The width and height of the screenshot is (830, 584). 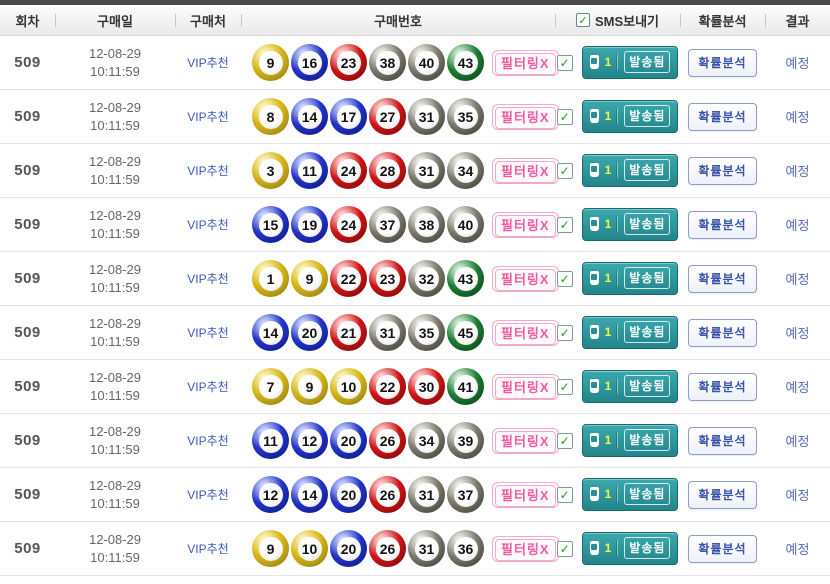 I want to click on lotto-ball-number: 28, so click(x=387, y=170).